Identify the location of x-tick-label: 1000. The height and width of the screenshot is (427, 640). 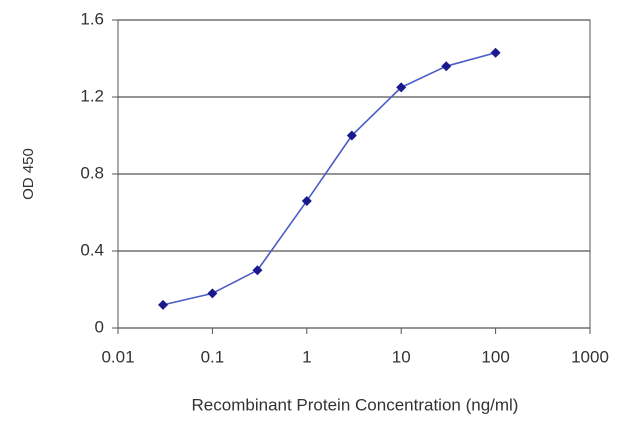
(590, 356).